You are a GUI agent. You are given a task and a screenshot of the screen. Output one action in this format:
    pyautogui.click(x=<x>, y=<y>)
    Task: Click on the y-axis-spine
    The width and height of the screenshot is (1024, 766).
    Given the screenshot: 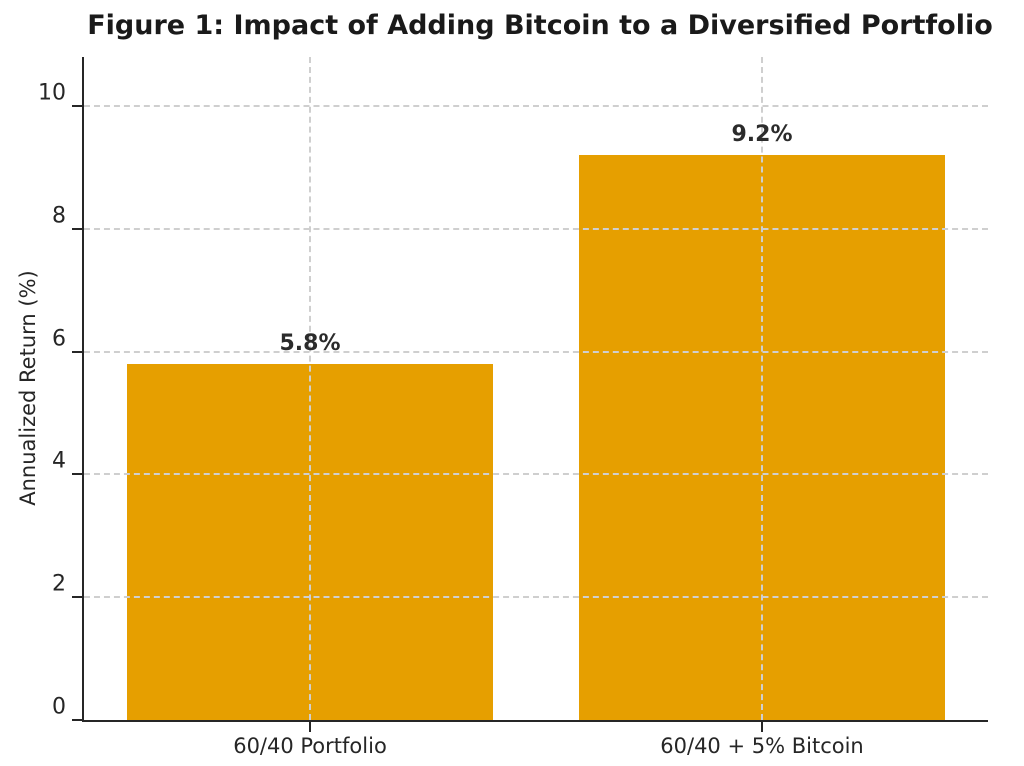 What is the action you would take?
    pyautogui.click(x=83, y=389)
    